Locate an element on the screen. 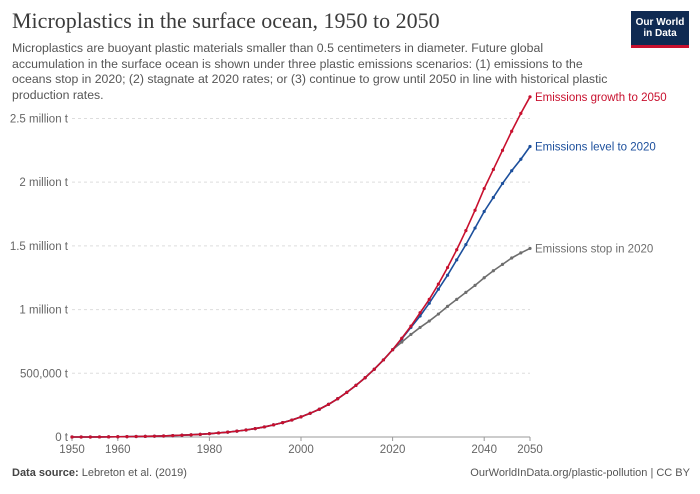  owid-logo: Our World in Data is located at coordinates (660, 28).